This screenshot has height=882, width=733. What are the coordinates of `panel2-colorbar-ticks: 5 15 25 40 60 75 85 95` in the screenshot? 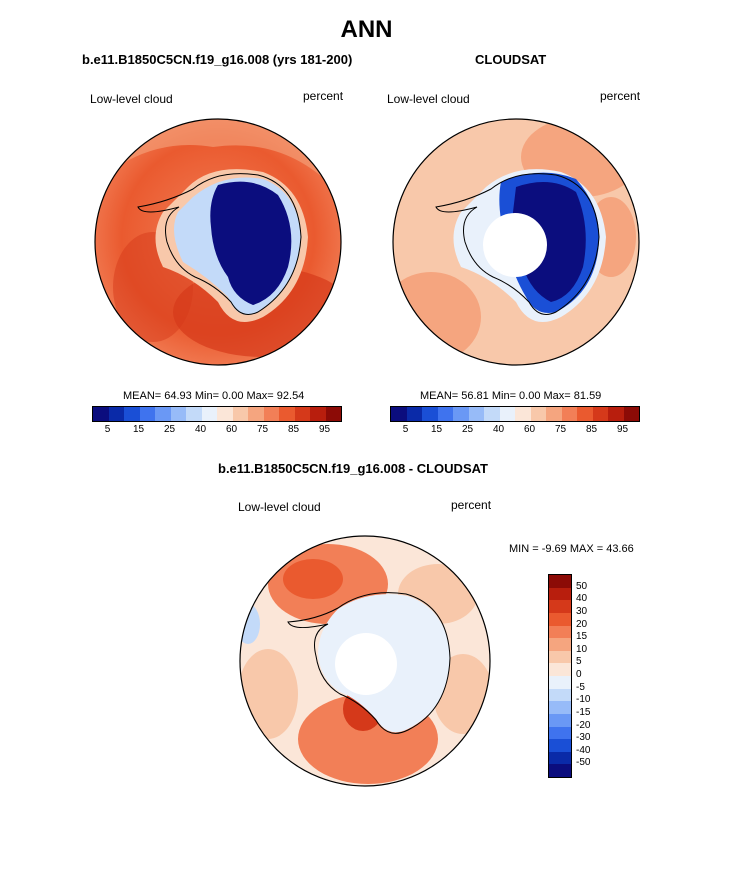 It's located at (514, 431).